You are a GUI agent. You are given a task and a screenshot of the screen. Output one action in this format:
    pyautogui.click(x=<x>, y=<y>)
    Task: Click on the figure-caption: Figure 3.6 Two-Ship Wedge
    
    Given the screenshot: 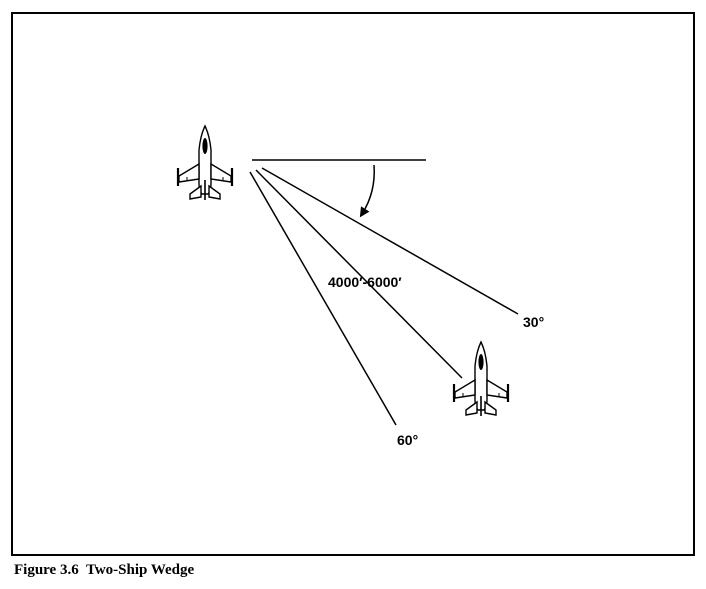 What is the action you would take?
    pyautogui.click(x=104, y=570)
    